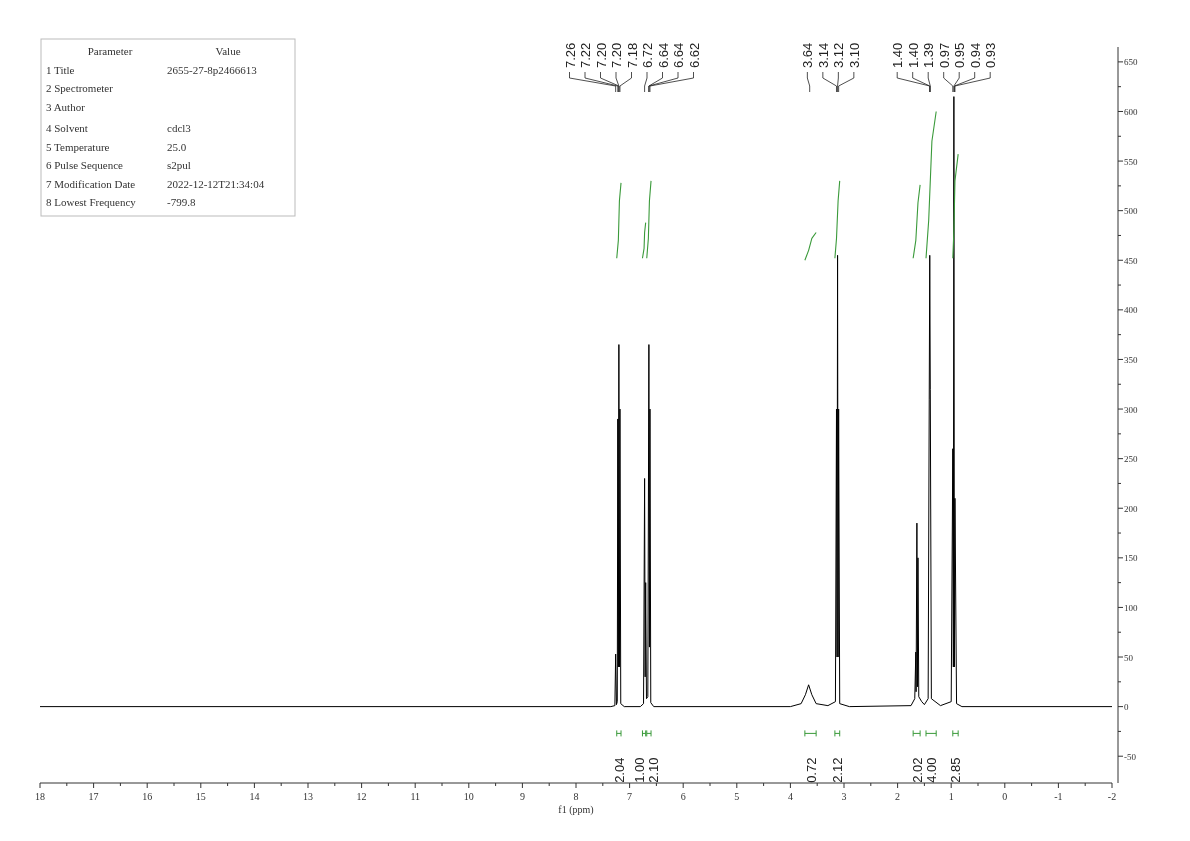 The image size is (1190, 841). I want to click on y-tick-label: 100, so click(1131, 607).